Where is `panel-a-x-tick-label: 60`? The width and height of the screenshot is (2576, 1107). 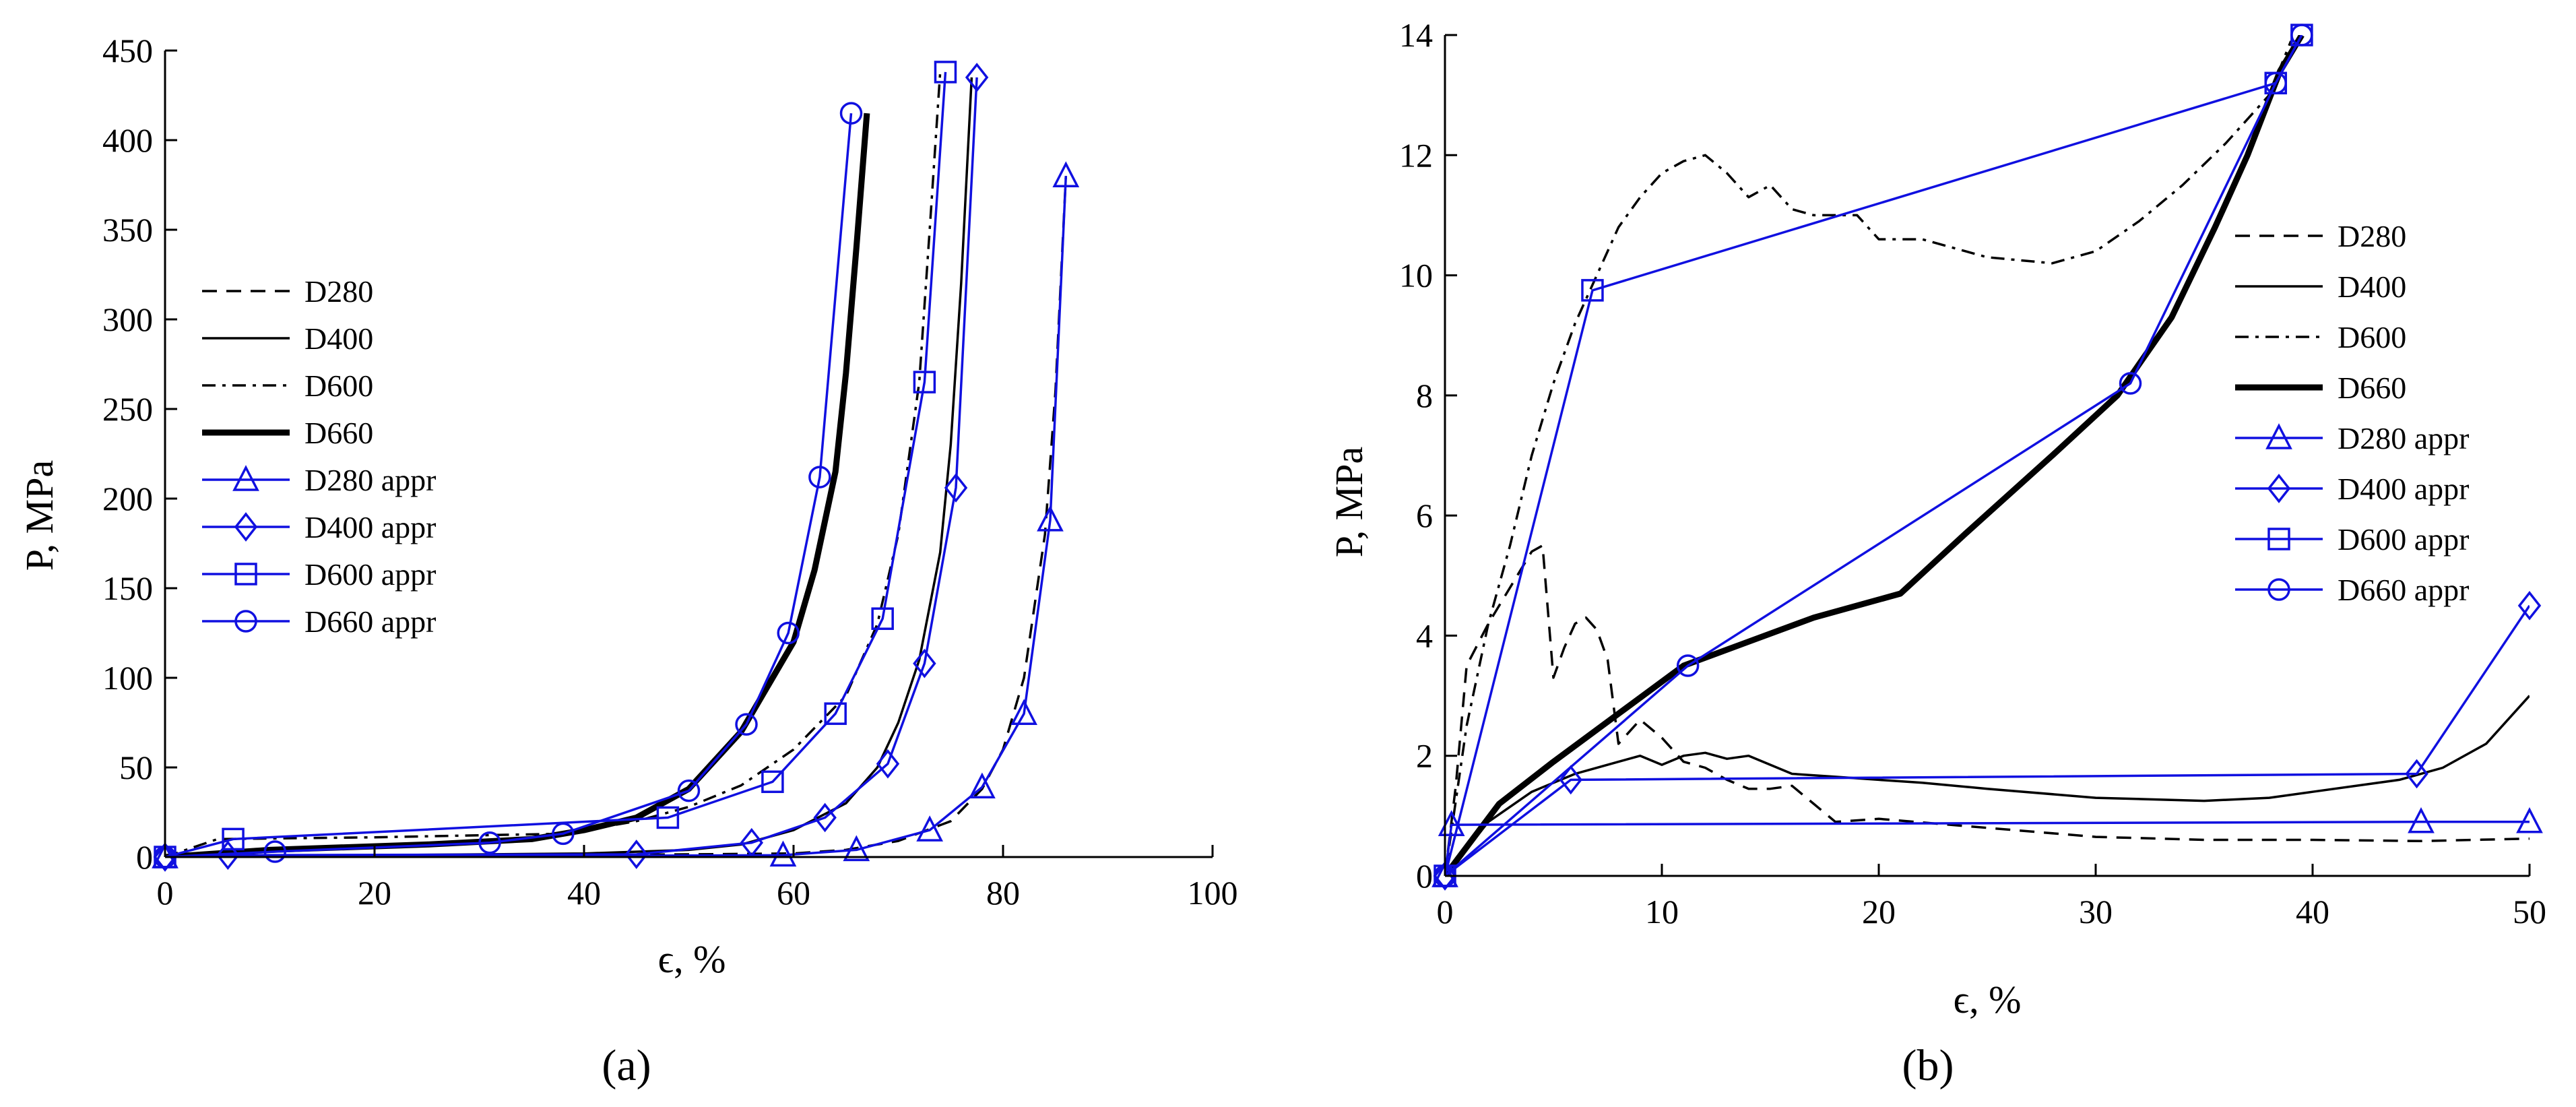 panel-a-x-tick-label: 60 is located at coordinates (794, 893).